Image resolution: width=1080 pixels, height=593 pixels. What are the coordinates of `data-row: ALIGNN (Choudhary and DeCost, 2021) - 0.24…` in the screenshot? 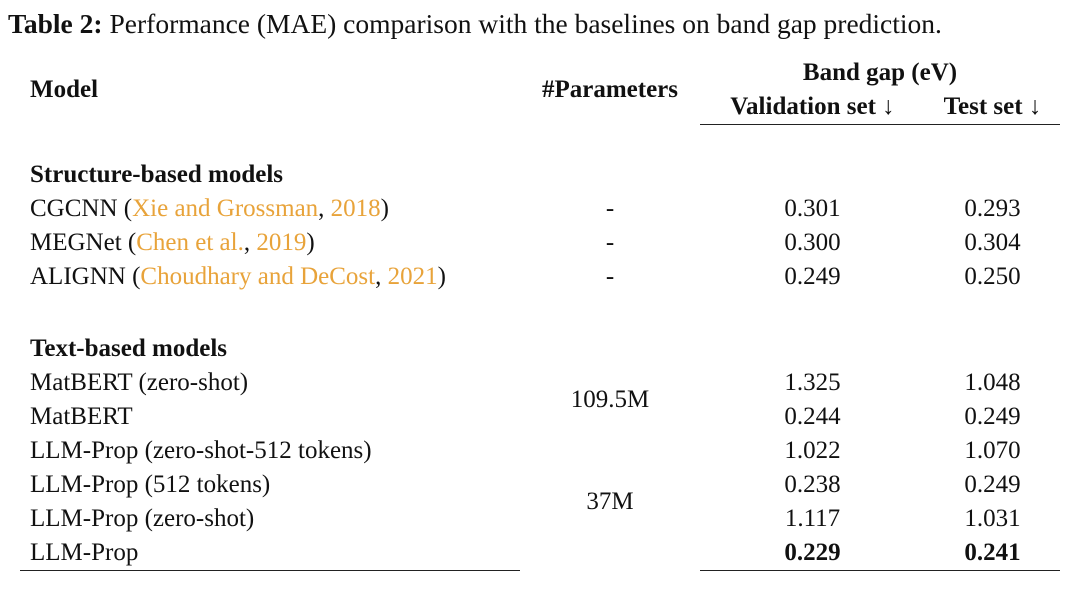 It's located at (540, 277).